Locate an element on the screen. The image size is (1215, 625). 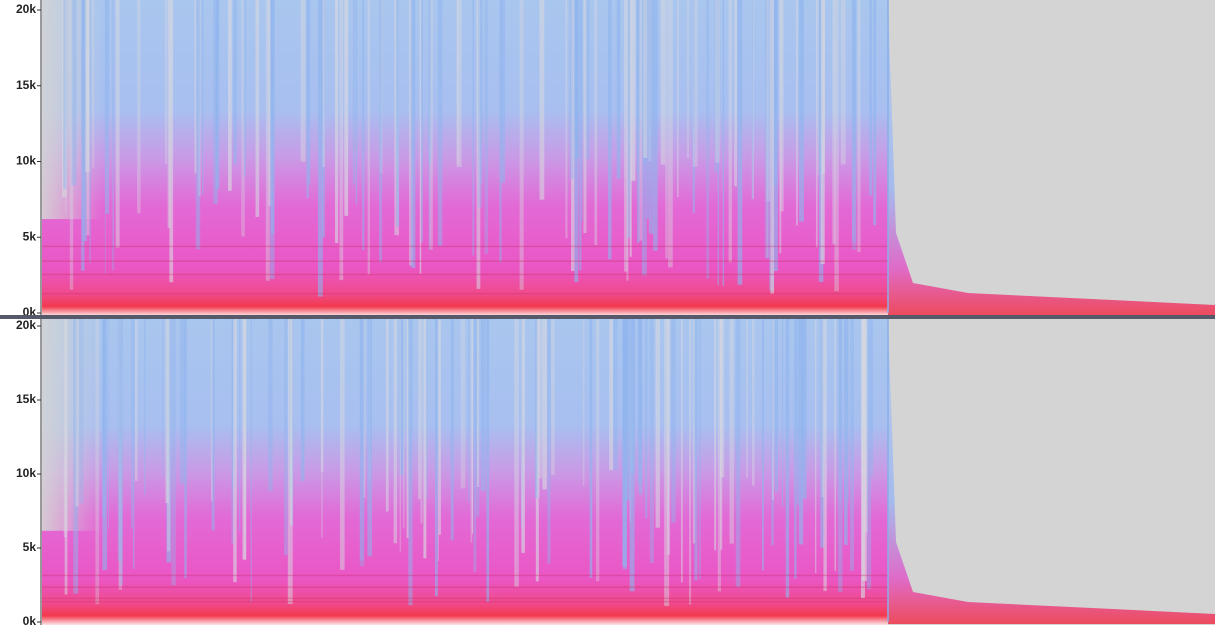
channel-separator is located at coordinates (607, 317).